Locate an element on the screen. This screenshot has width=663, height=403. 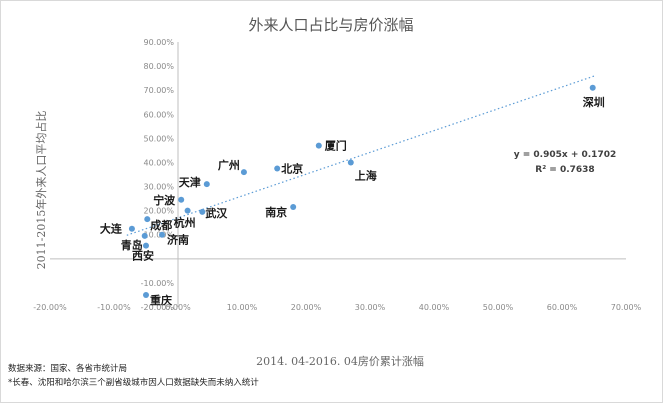
x-tick-label: -10.00% is located at coordinates (114, 307).